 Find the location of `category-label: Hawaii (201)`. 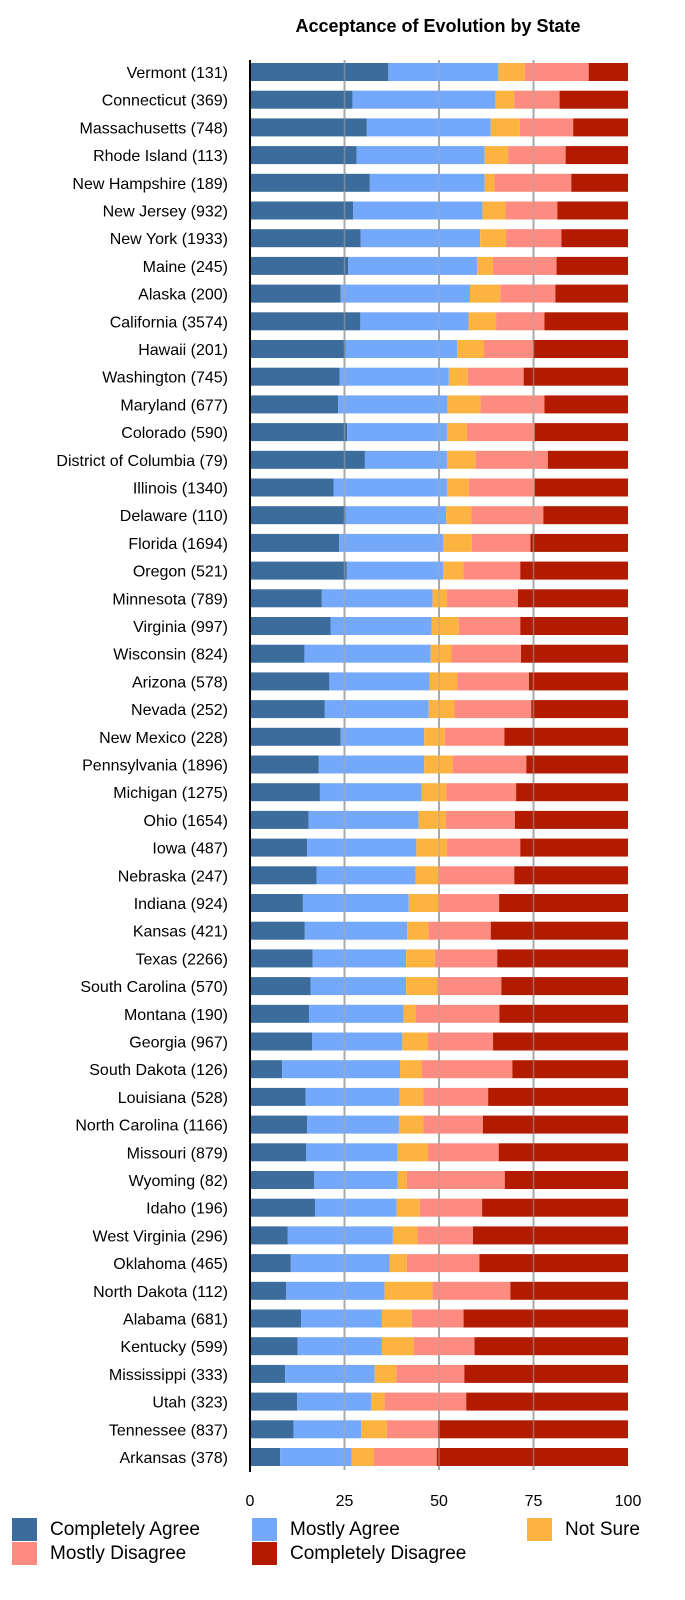

category-label: Hawaii (201) is located at coordinates (183, 350).